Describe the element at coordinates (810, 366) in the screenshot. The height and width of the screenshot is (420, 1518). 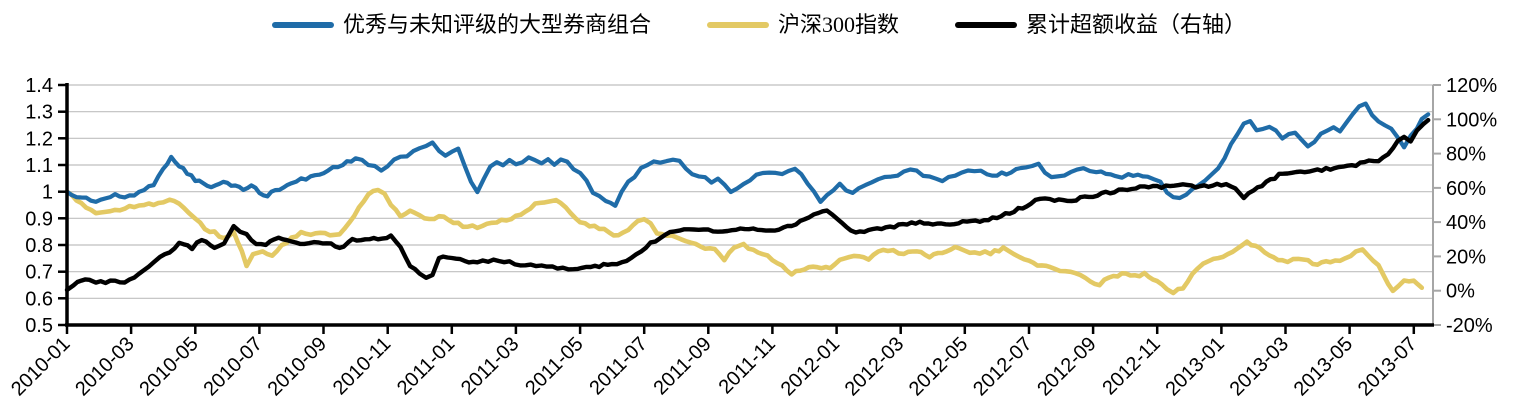
I see `x-tick-label: 2012-01` at that location.